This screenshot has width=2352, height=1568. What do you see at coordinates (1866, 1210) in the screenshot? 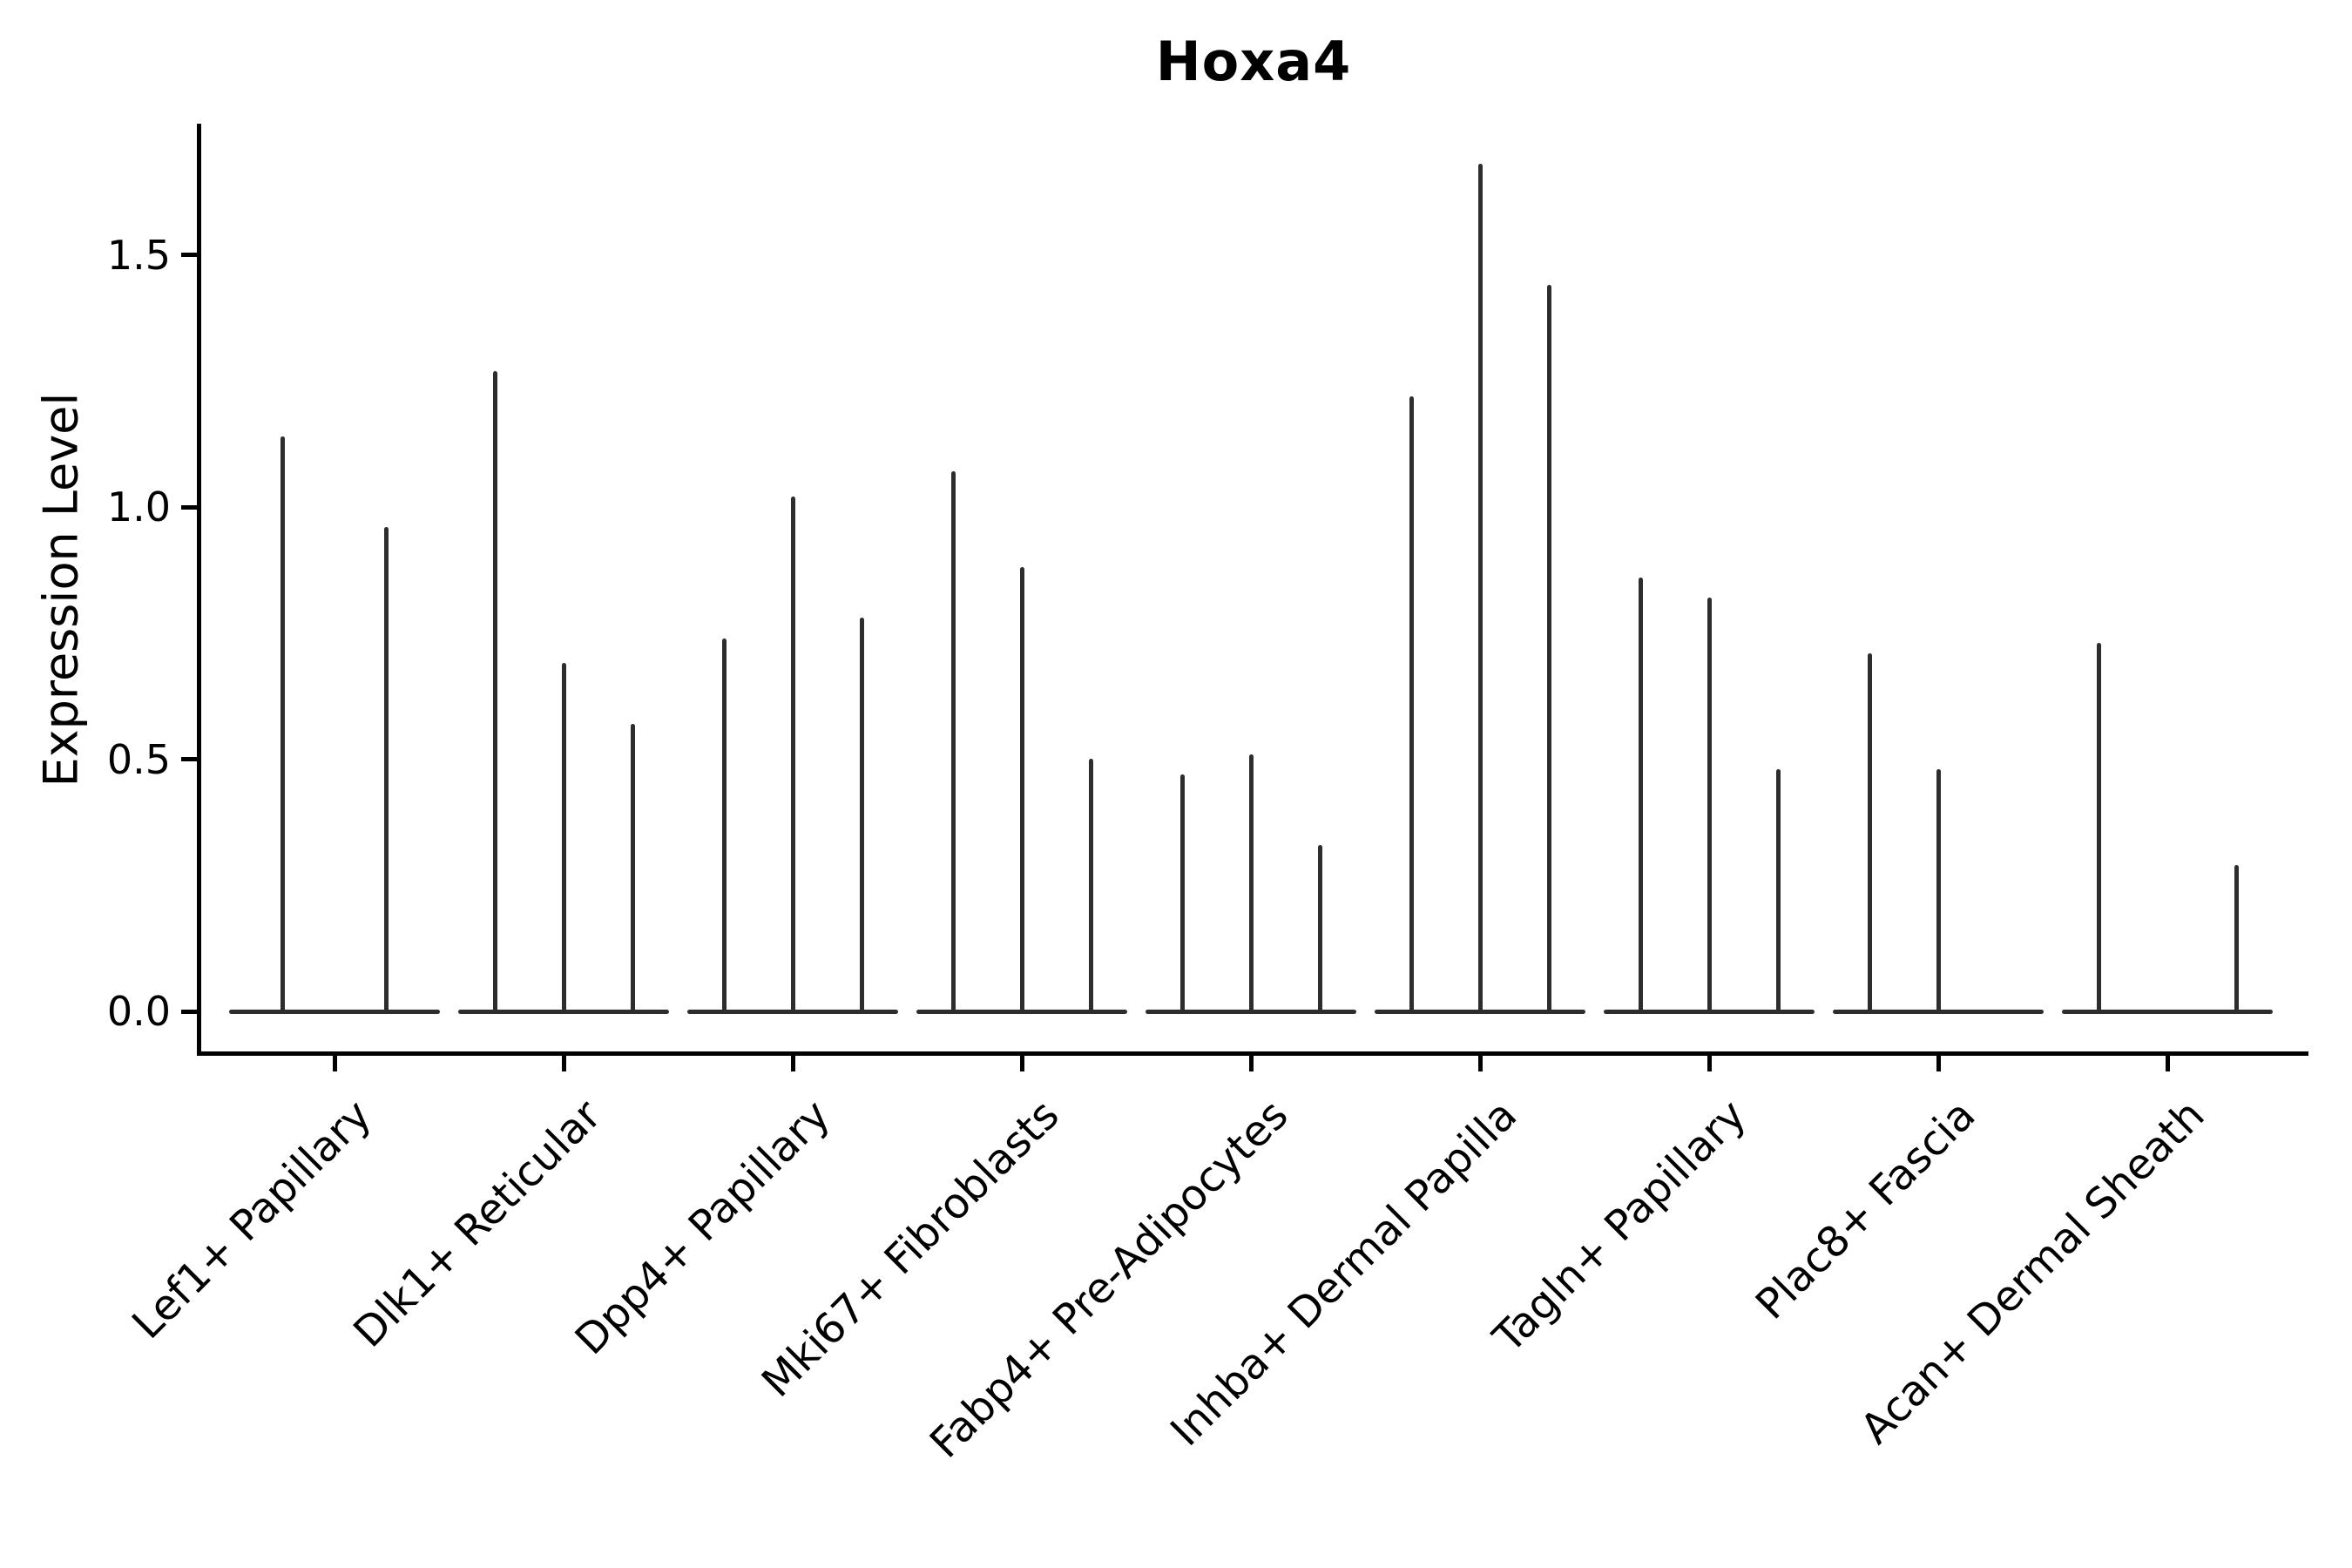
I see `x-tick-label: Plac8+ Fascia` at bounding box center [1866, 1210].